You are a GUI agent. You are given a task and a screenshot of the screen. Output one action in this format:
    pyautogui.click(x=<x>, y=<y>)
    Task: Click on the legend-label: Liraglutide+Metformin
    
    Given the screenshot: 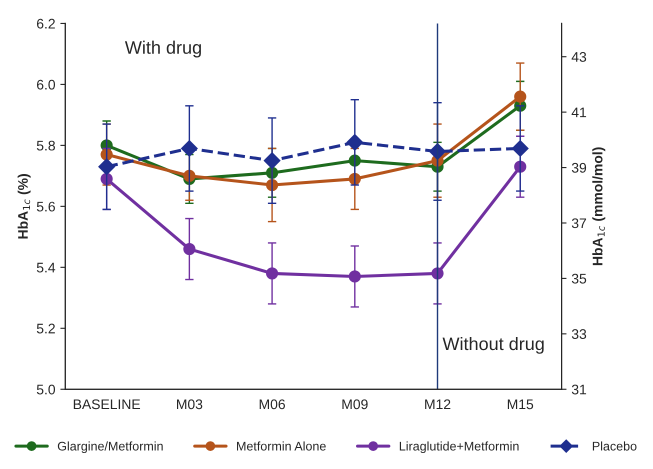 What is the action you would take?
    pyautogui.click(x=459, y=447)
    